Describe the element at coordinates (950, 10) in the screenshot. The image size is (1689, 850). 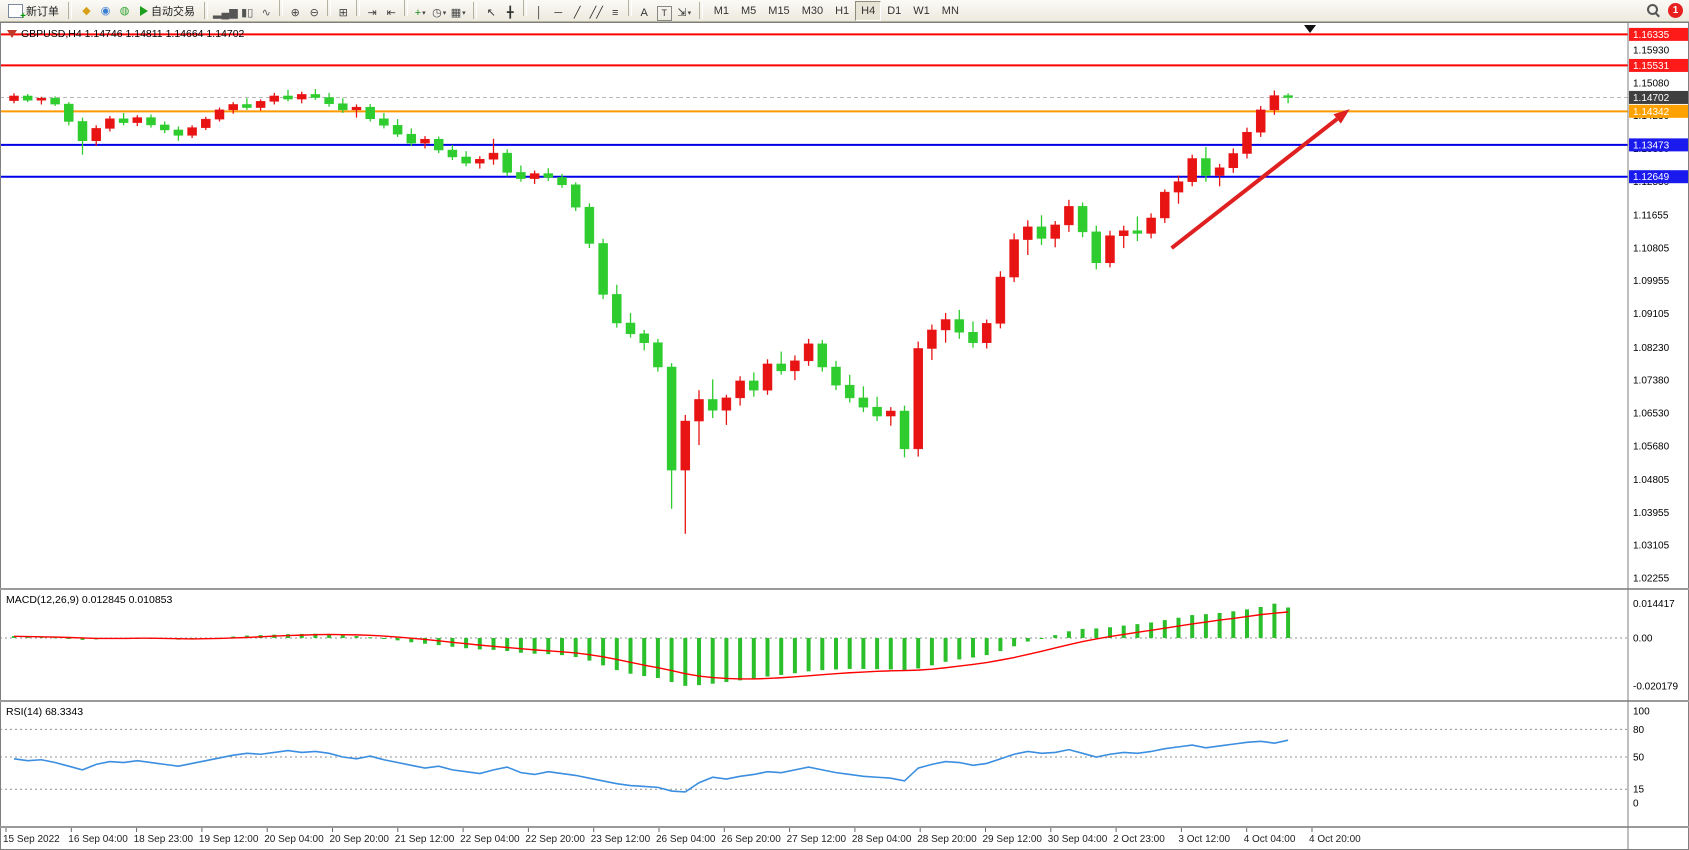
I see `timeframe-mn: MN` at that location.